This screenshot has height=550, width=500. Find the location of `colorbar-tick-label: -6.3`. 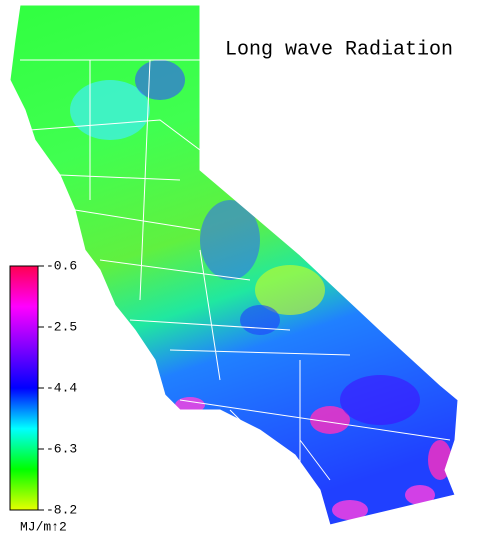

colorbar-tick-label: -6.3 is located at coordinates (61, 448).